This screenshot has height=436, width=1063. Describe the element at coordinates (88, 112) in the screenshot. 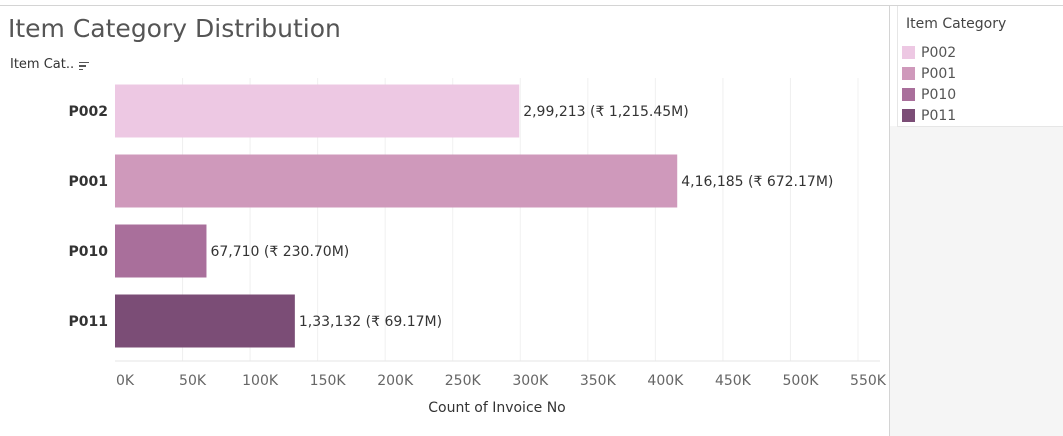

I see `category-label: P002` at that location.